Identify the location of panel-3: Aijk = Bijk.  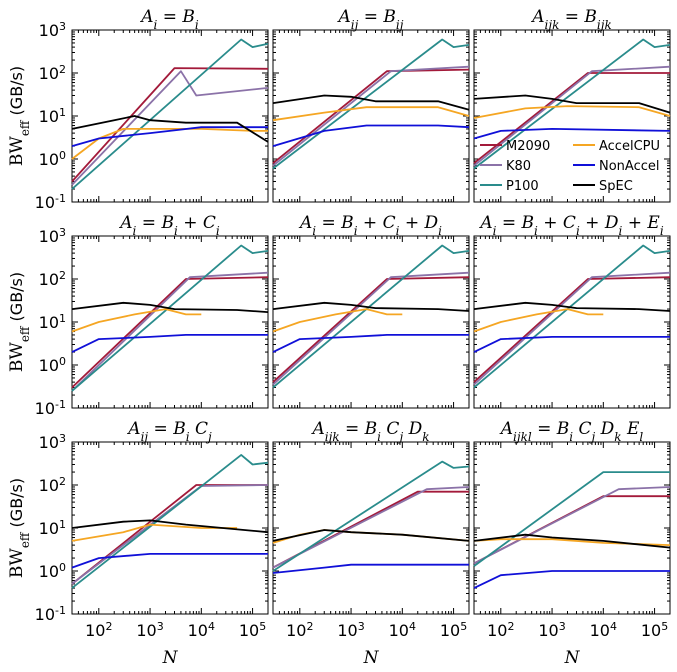
(572, 105).